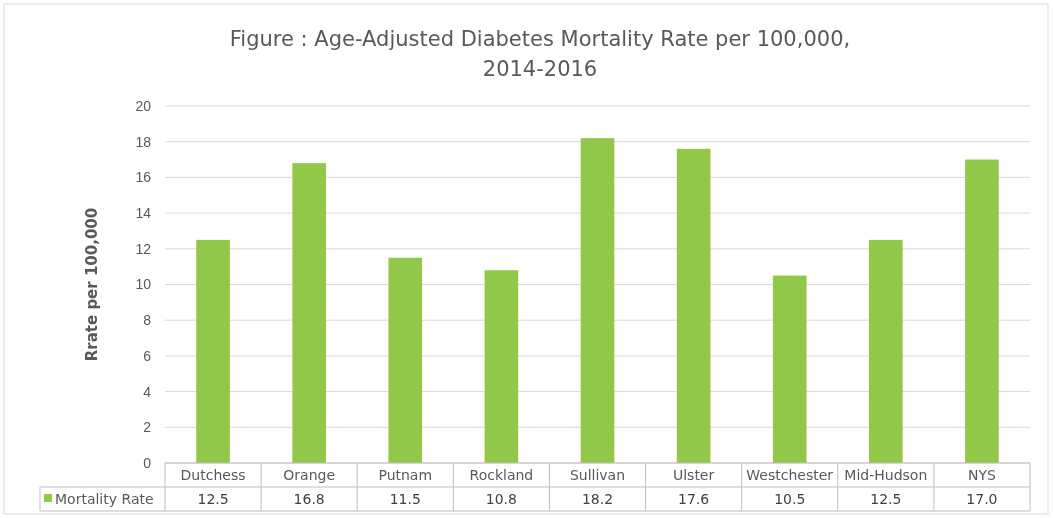 The image size is (1053, 518). I want to click on data-label: 18.2, so click(597, 499).